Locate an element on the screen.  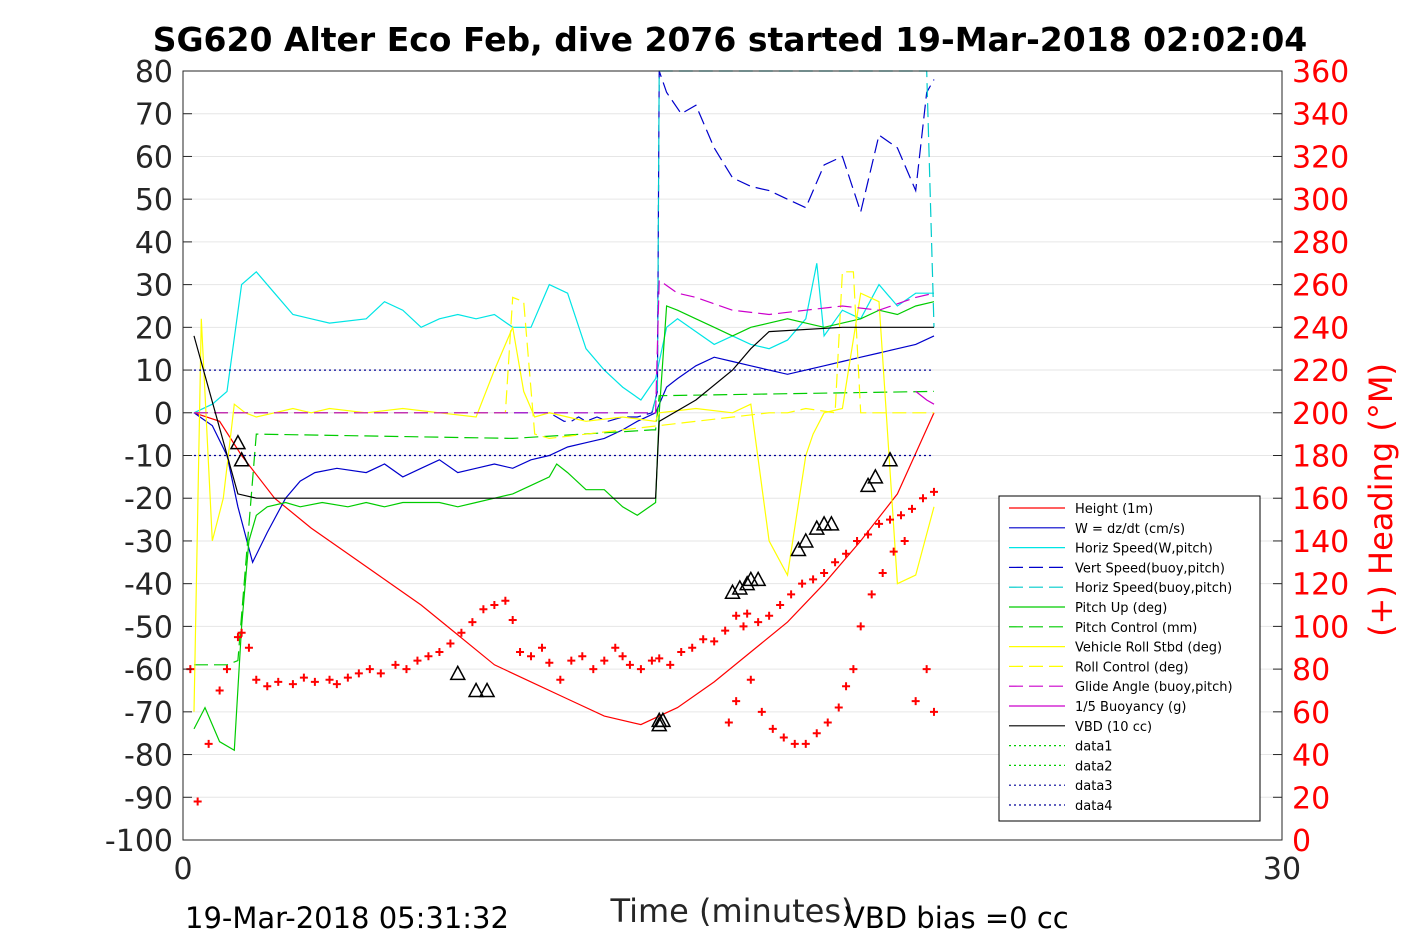
legend-label: Vert Speed(buoy,pitch) is located at coordinates (1150, 568).